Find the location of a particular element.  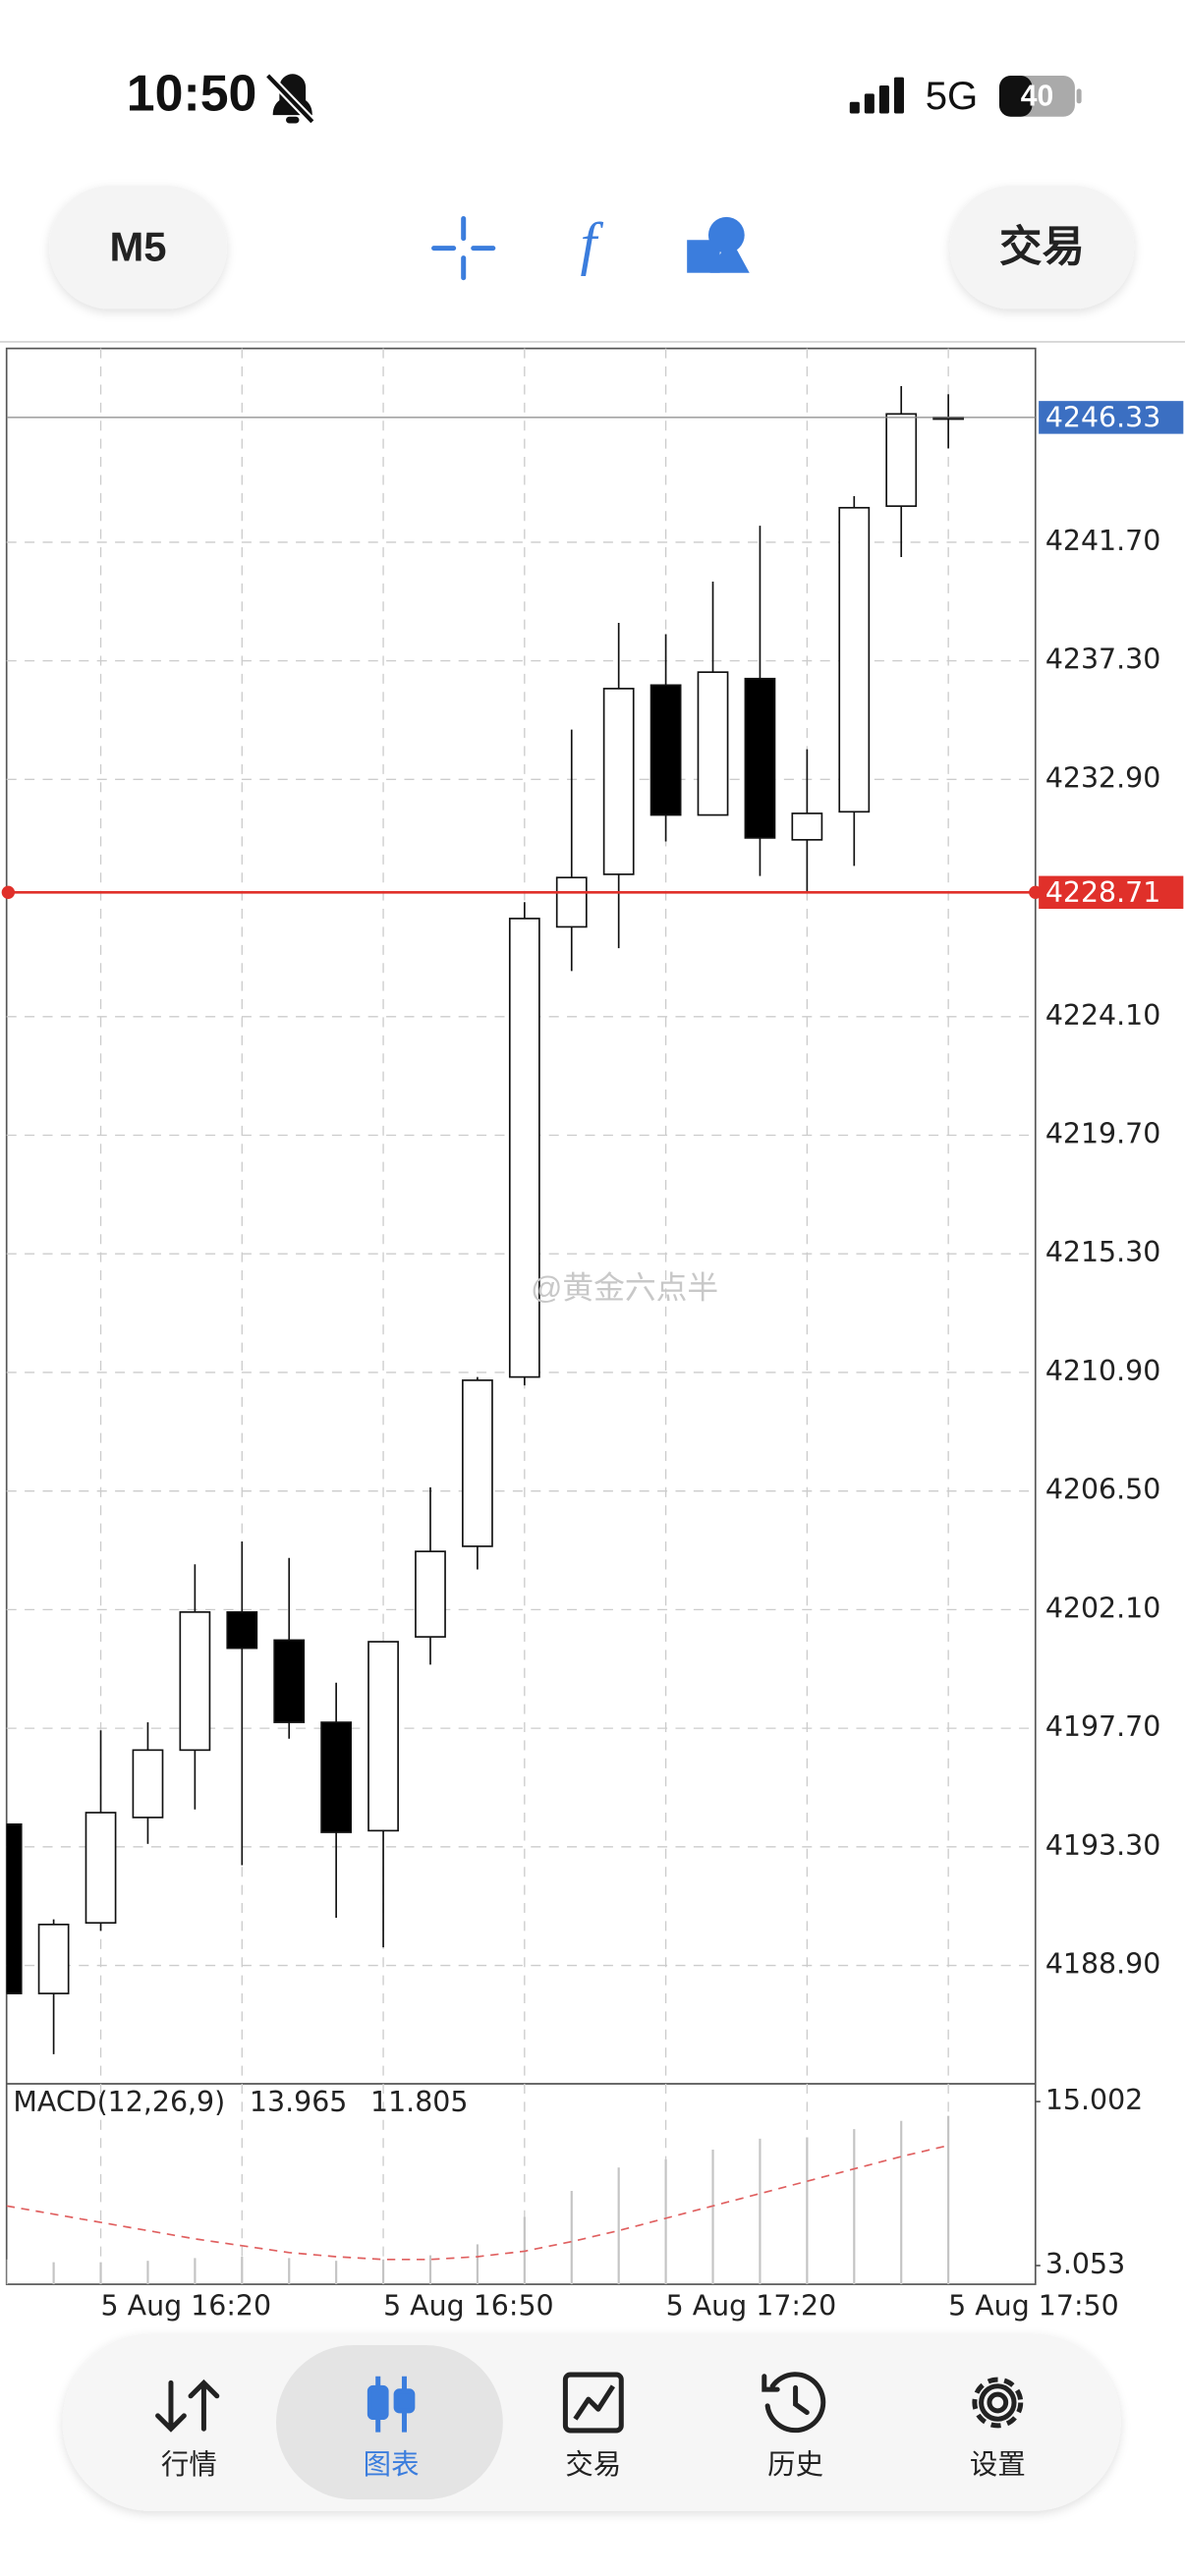

y-tick-label: 4219.70 is located at coordinates (1103, 1134).